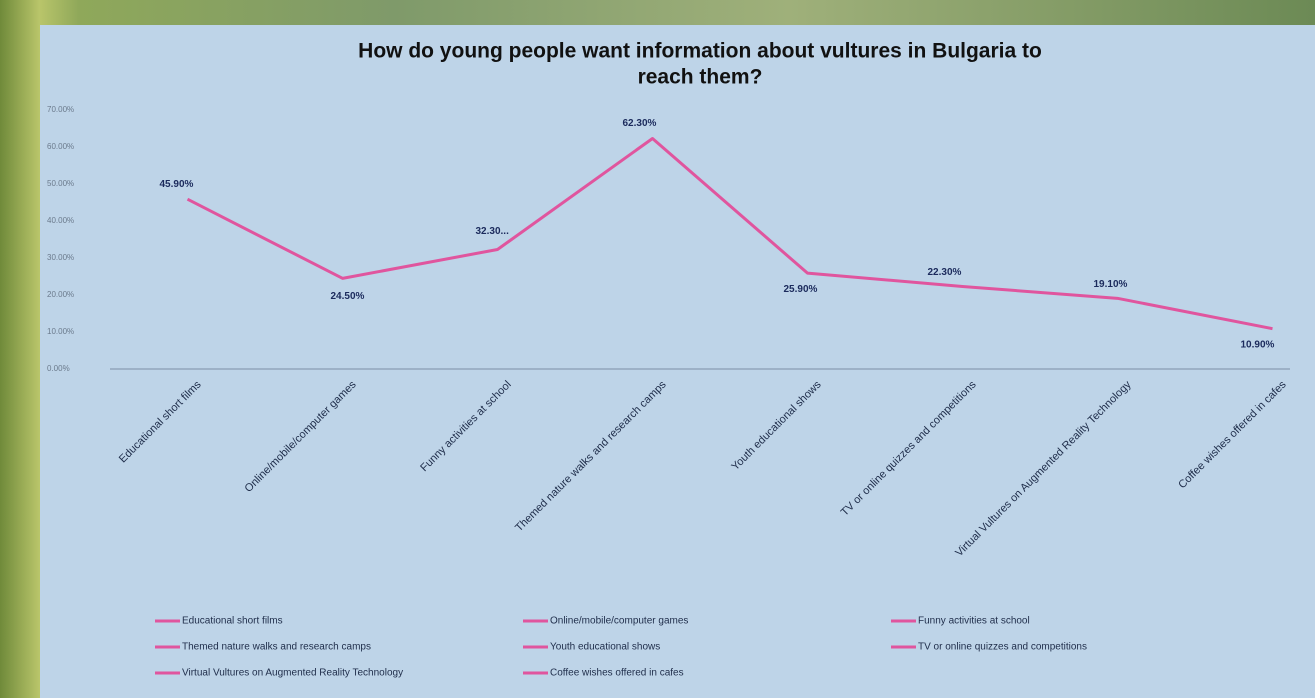  Describe the element at coordinates (617, 673) in the screenshot. I see `legend-label: Coffee wishes offered in cafes` at that location.